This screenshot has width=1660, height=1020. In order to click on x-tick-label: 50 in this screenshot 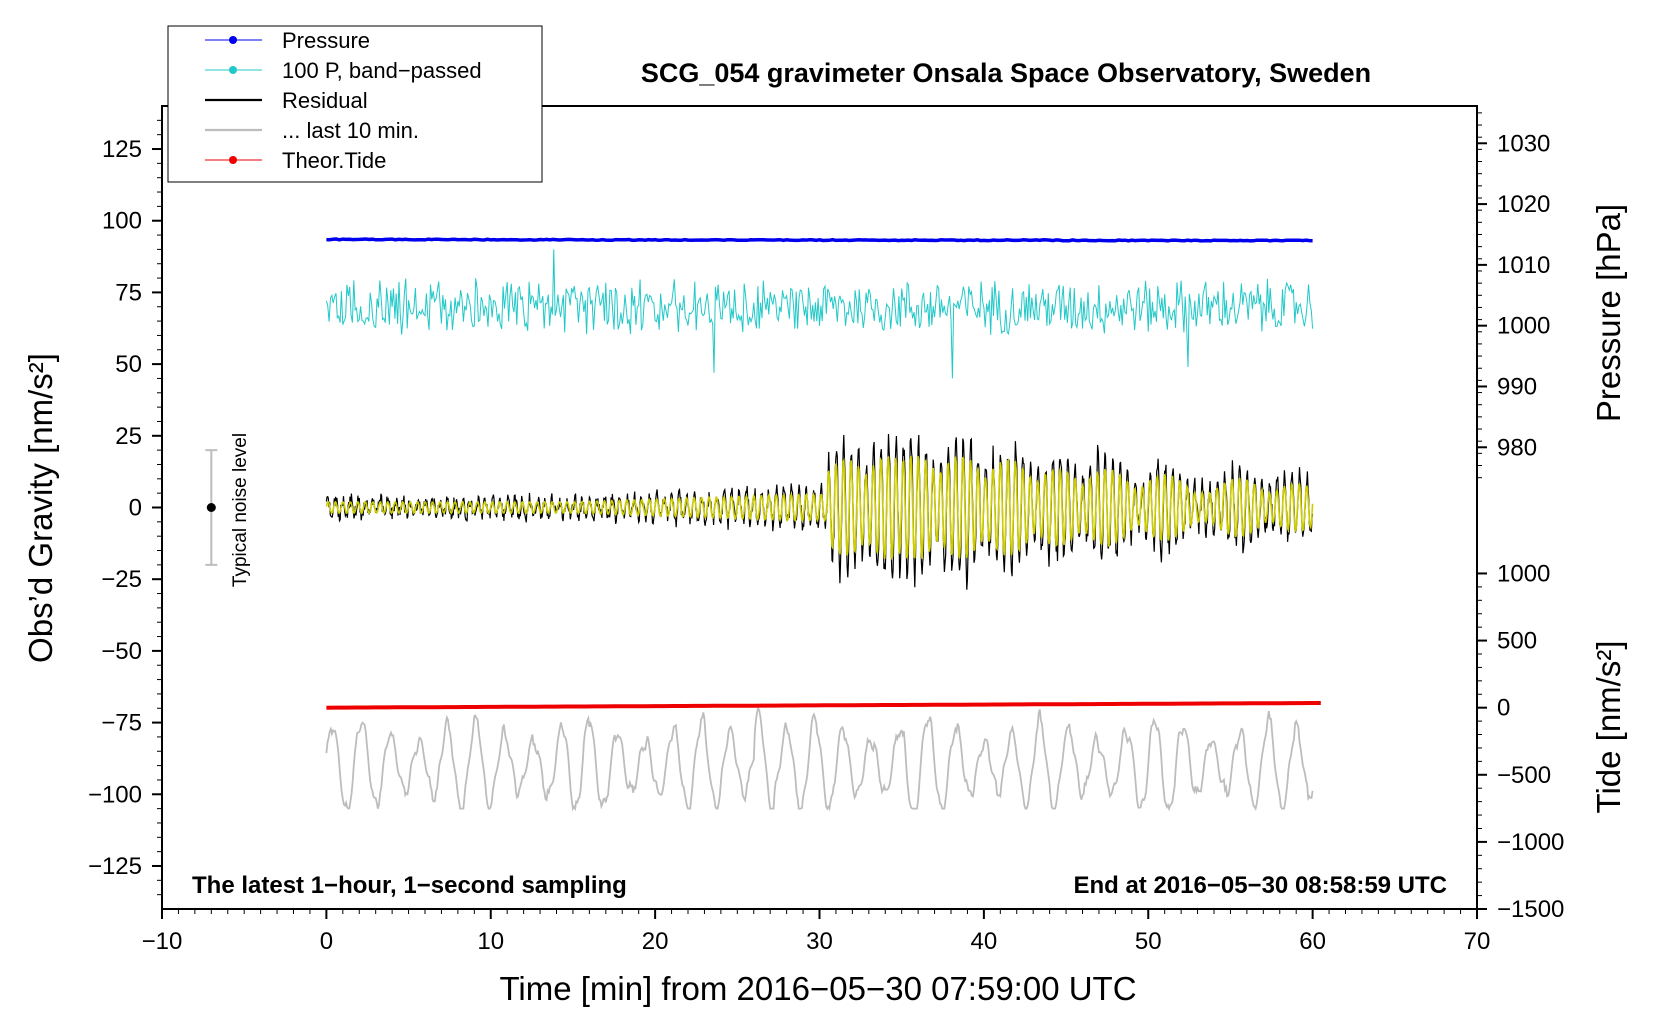, I will do `click(1148, 941)`.